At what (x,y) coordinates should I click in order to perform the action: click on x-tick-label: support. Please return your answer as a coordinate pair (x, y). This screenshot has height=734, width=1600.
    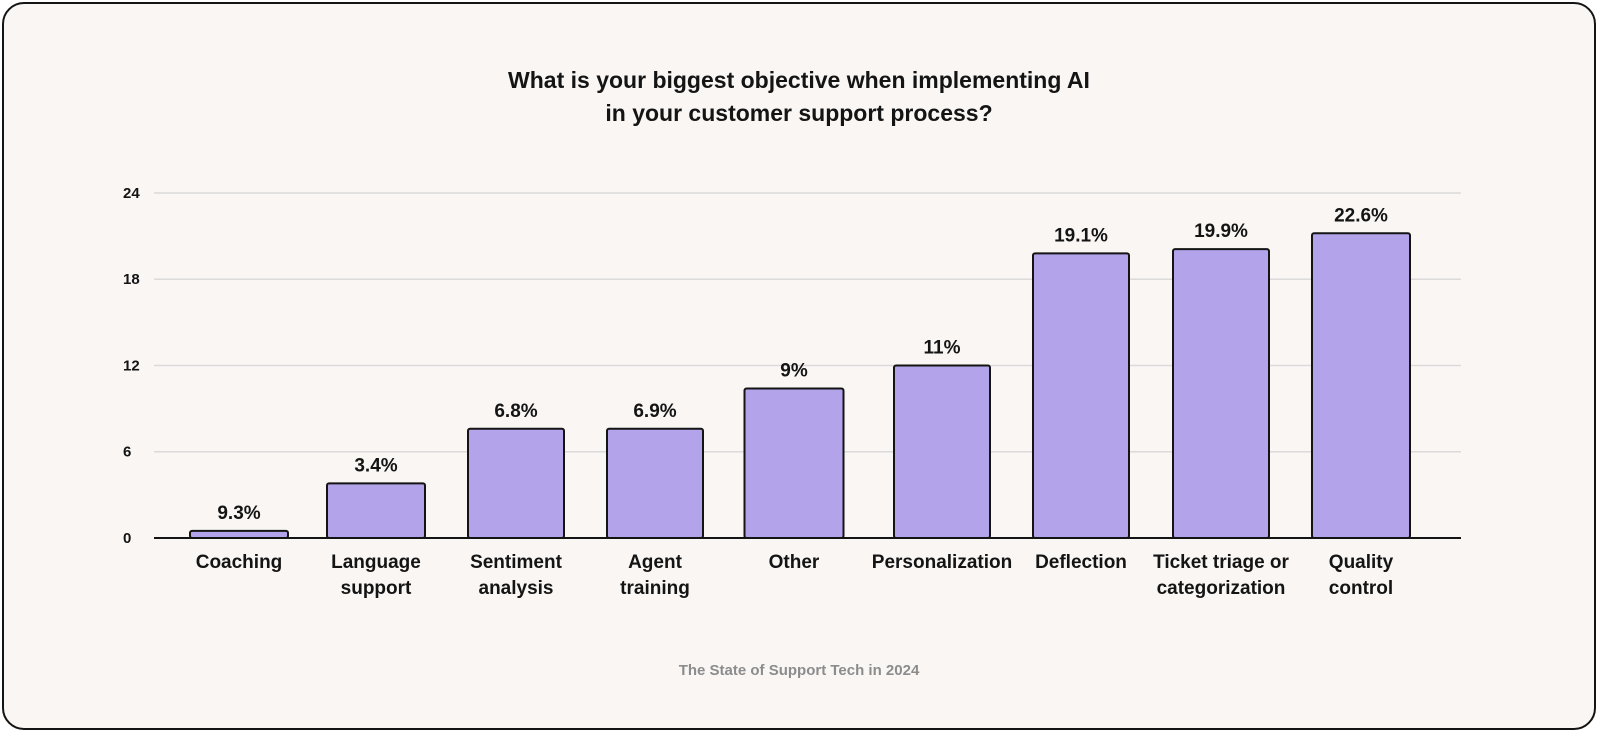
    Looking at the image, I should click on (376, 588).